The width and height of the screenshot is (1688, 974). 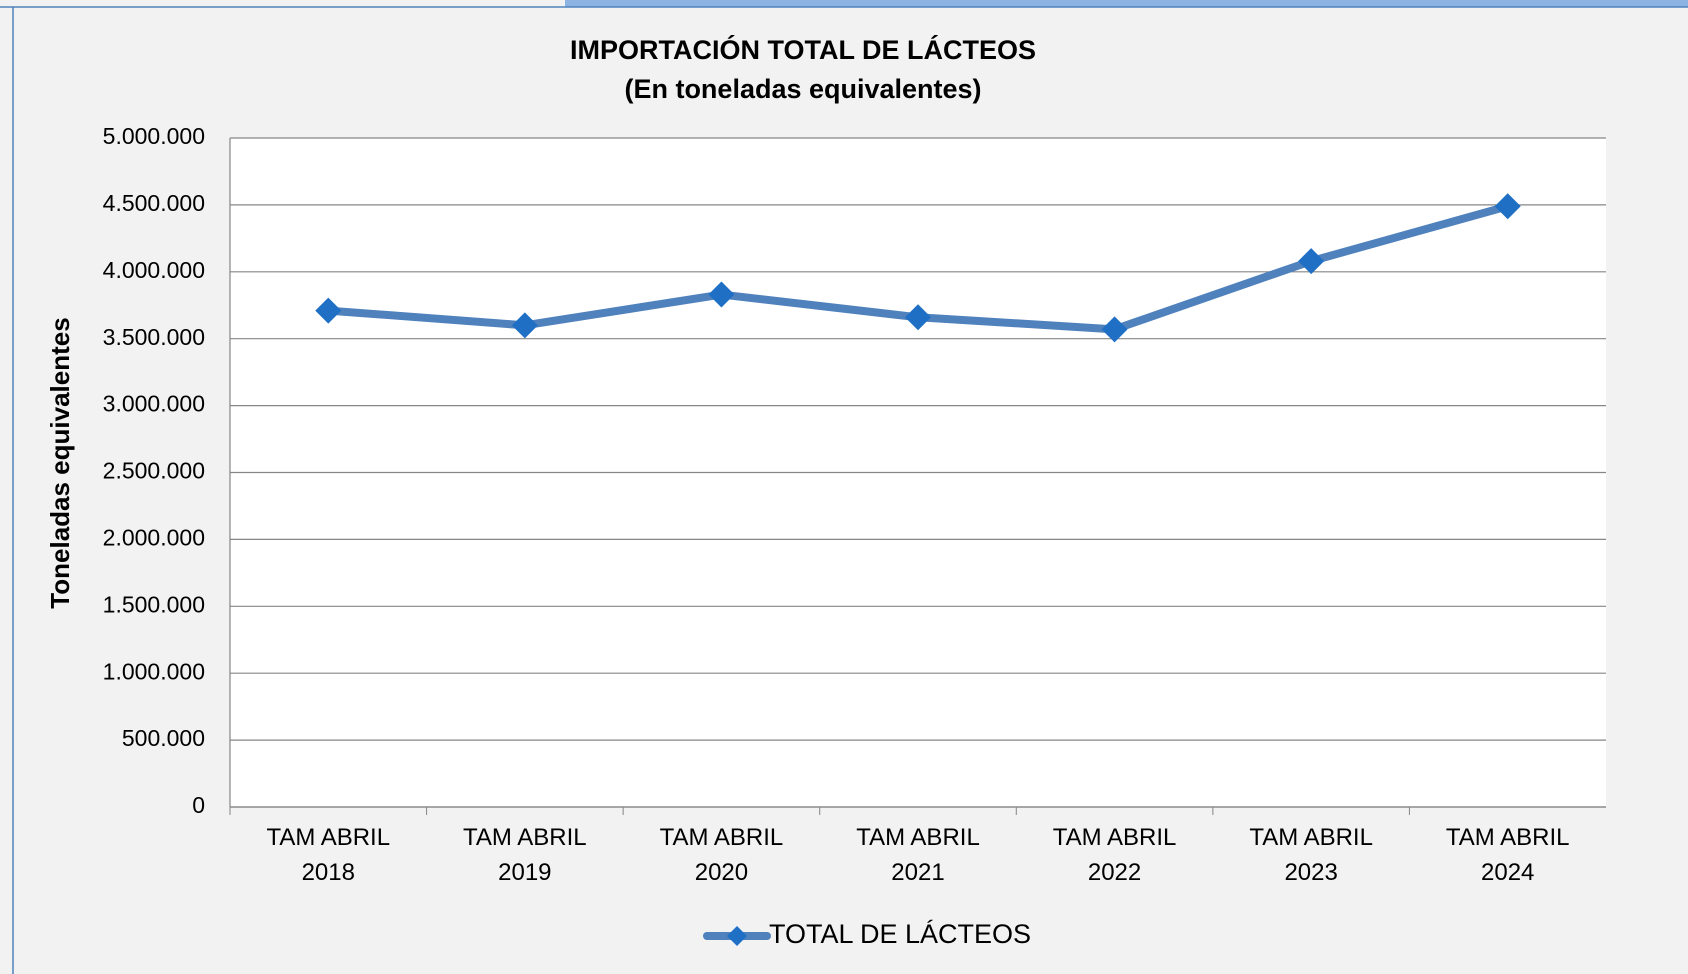 I want to click on legend-marker, so click(x=737, y=936).